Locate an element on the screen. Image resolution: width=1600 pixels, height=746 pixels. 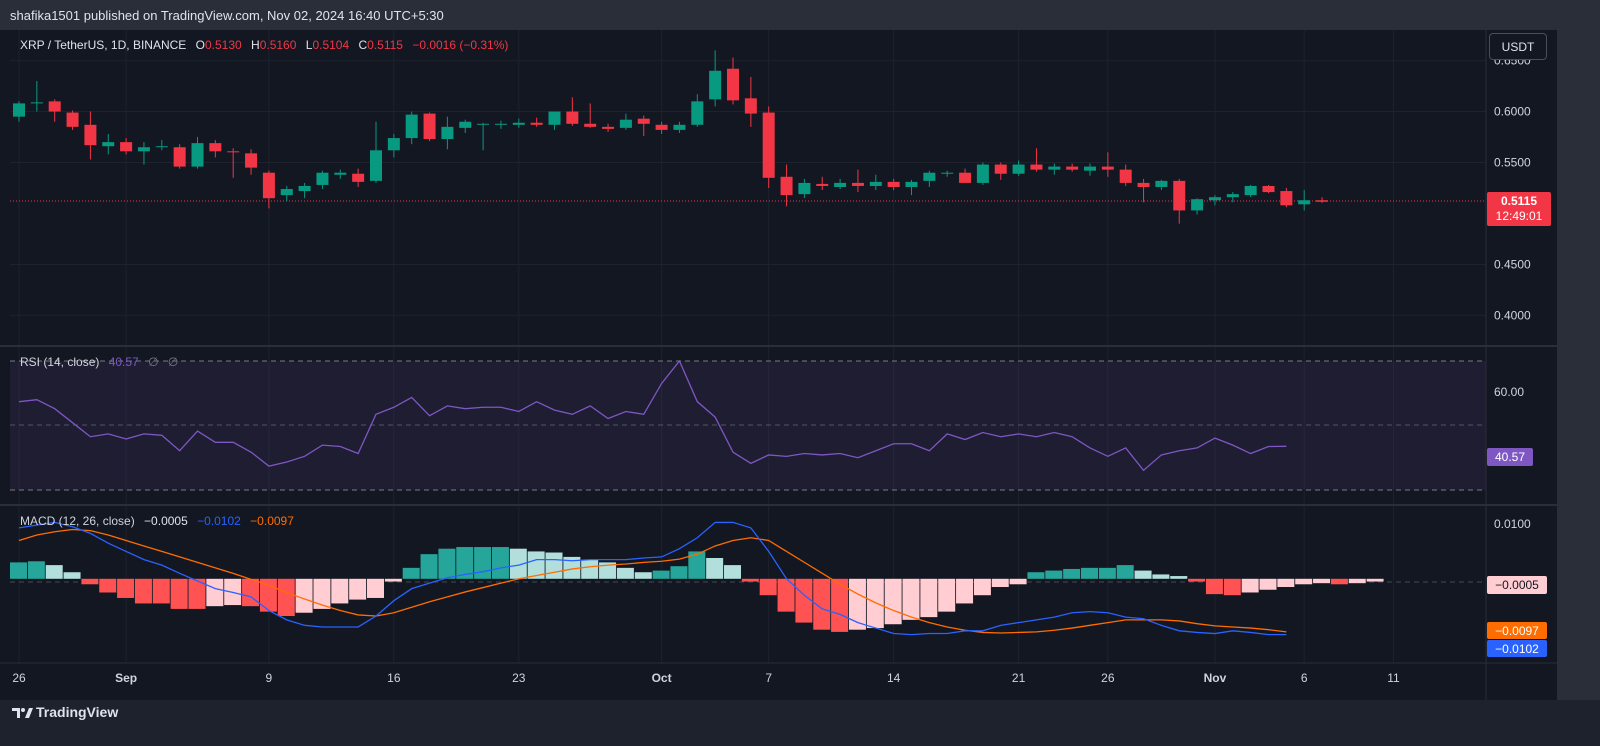
rsi-empty-1: ∅ is located at coordinates (153, 362).